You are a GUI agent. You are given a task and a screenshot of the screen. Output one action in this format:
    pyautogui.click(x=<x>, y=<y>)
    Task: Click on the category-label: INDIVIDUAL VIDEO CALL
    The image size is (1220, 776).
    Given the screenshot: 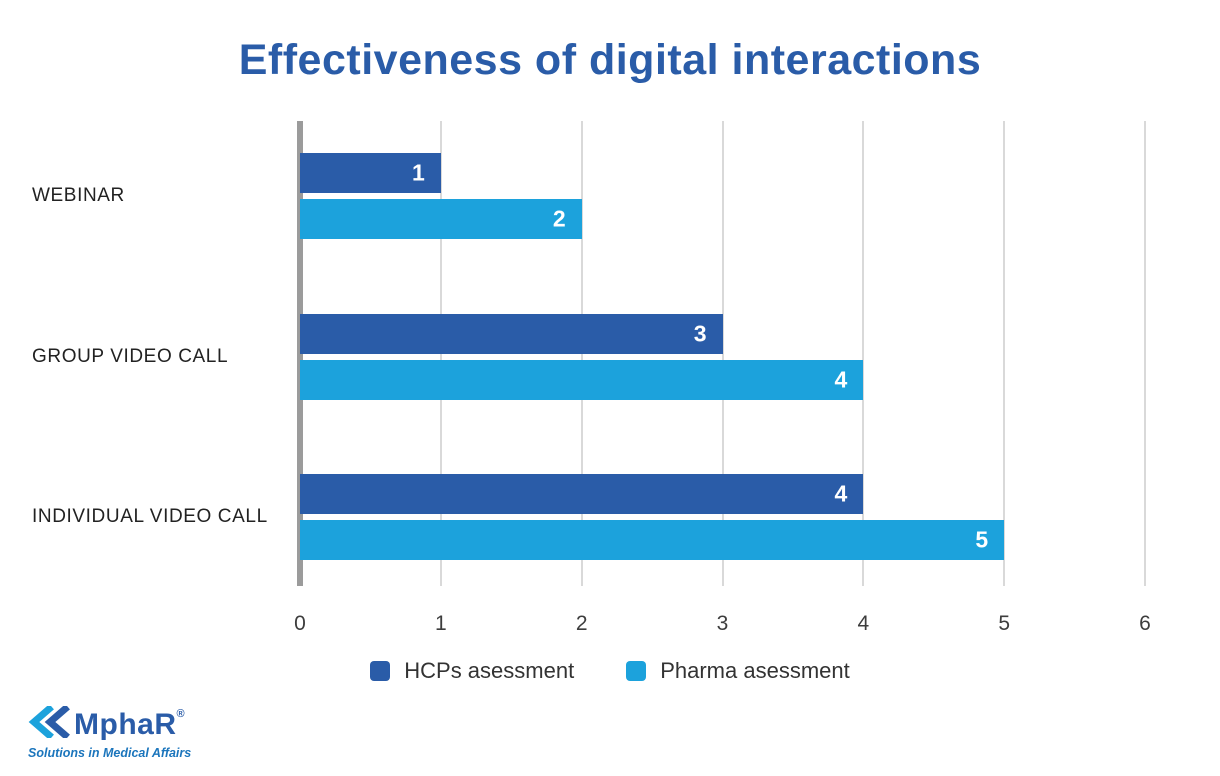 What is the action you would take?
    pyautogui.click(x=150, y=517)
    